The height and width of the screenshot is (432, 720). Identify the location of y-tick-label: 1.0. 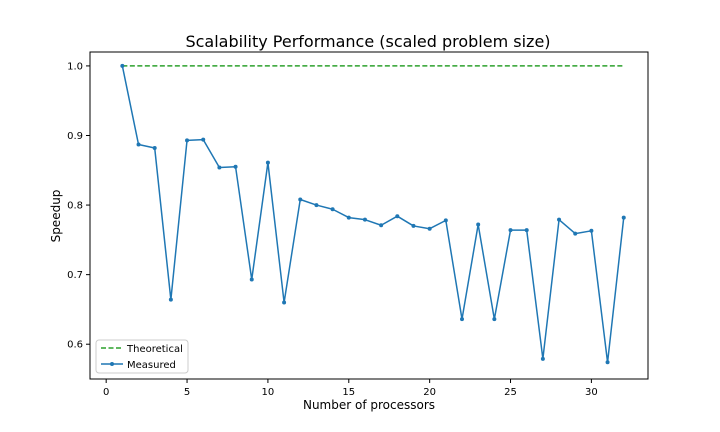
(75, 66).